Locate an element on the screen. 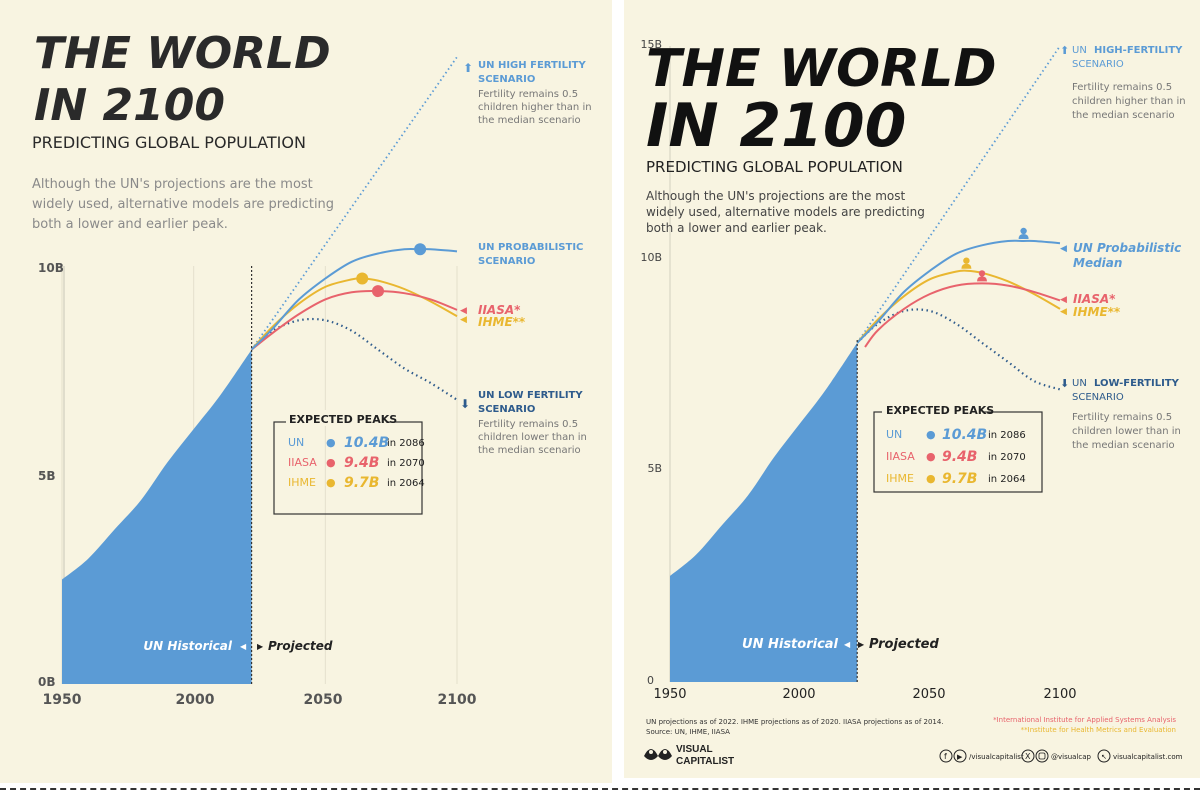 Image resolution: width=1200 pixels, height=792 pixels. brand-line-2: CAPITALIST is located at coordinates (705, 761).